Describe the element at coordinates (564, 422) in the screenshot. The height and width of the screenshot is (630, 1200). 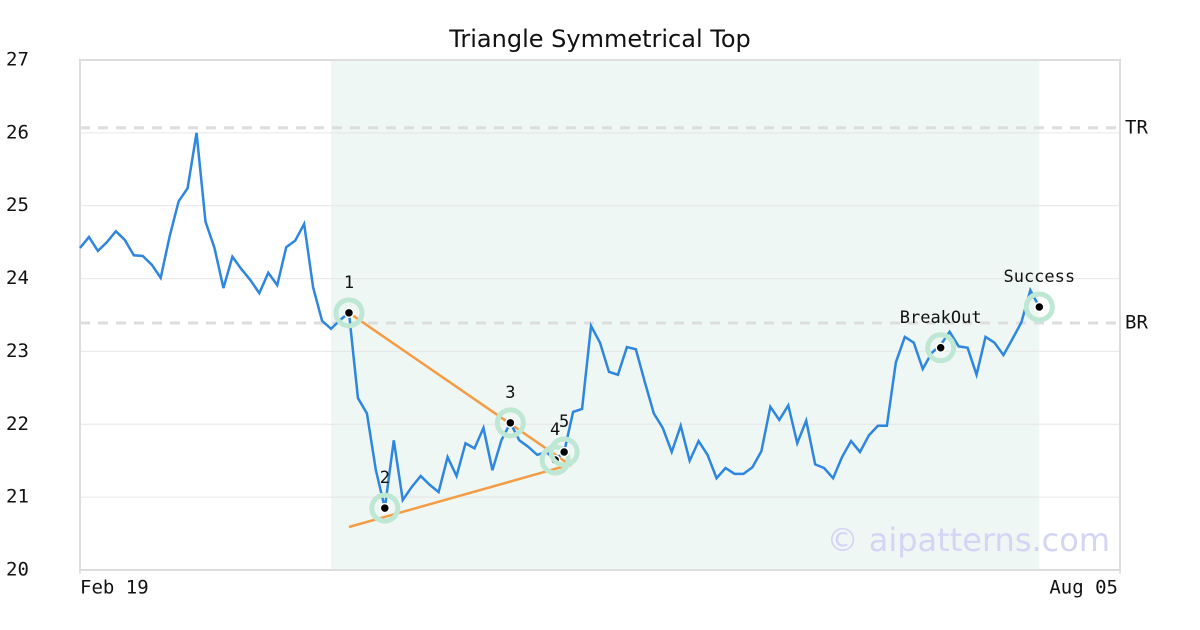
I see `marker-label: 5` at that location.